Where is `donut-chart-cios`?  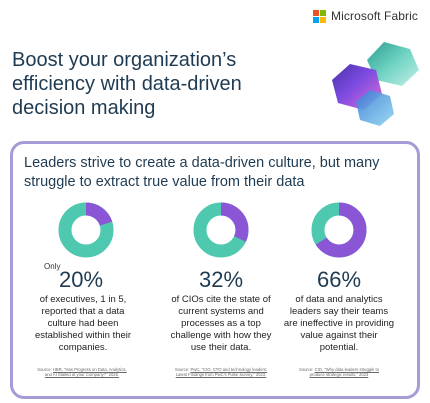
donut-chart-cios is located at coordinates (221, 230).